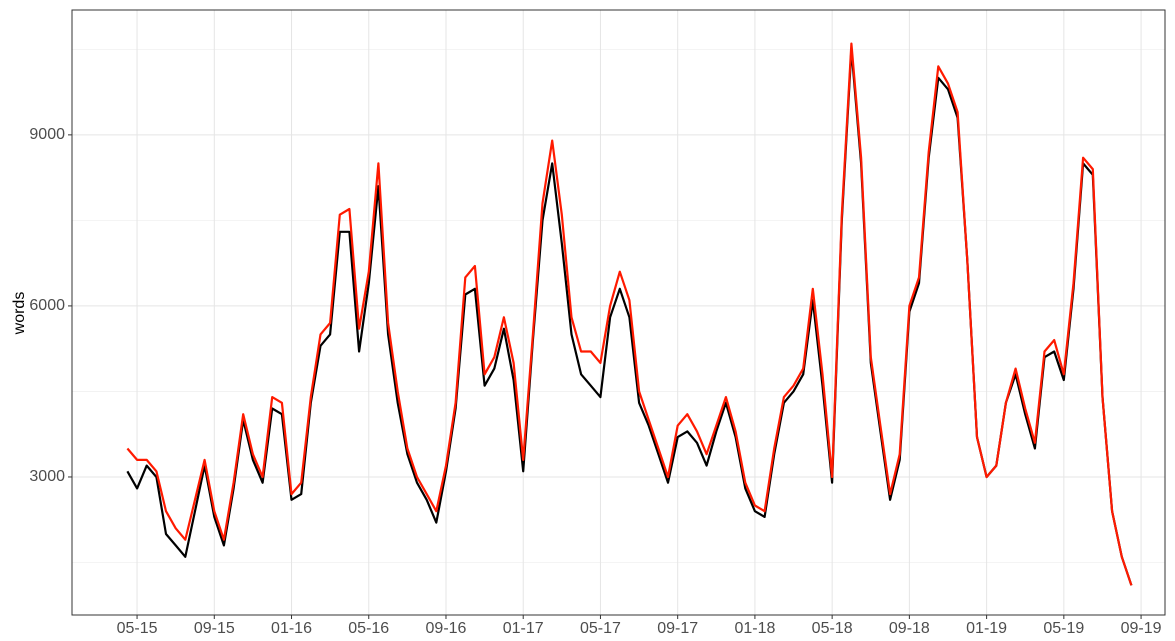 The width and height of the screenshot is (1175, 641). Describe the element at coordinates (214, 628) in the screenshot. I see `x-tick-label: 09-15` at that location.